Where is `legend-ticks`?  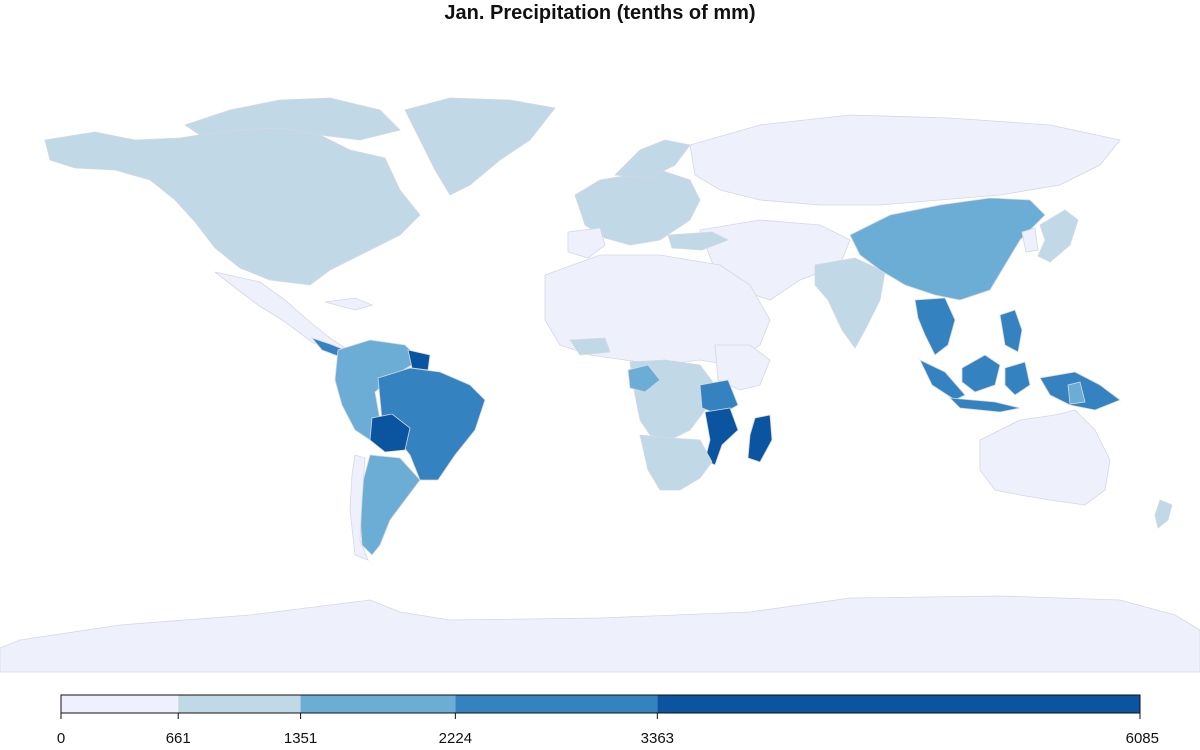
legend-ticks is located at coordinates (600, 716).